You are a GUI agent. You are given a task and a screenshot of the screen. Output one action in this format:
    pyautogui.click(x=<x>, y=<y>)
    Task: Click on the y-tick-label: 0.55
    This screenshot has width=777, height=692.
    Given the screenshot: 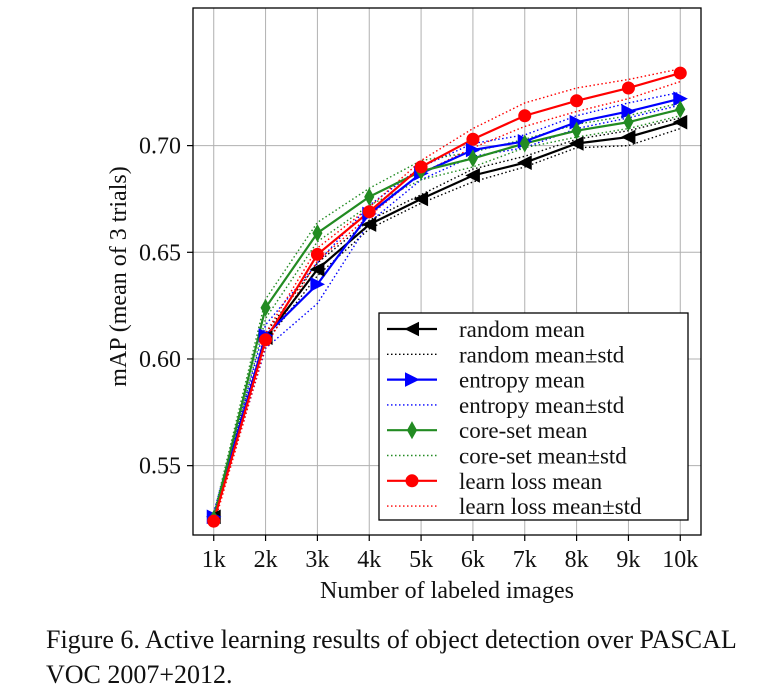 What is the action you would take?
    pyautogui.click(x=160, y=467)
    